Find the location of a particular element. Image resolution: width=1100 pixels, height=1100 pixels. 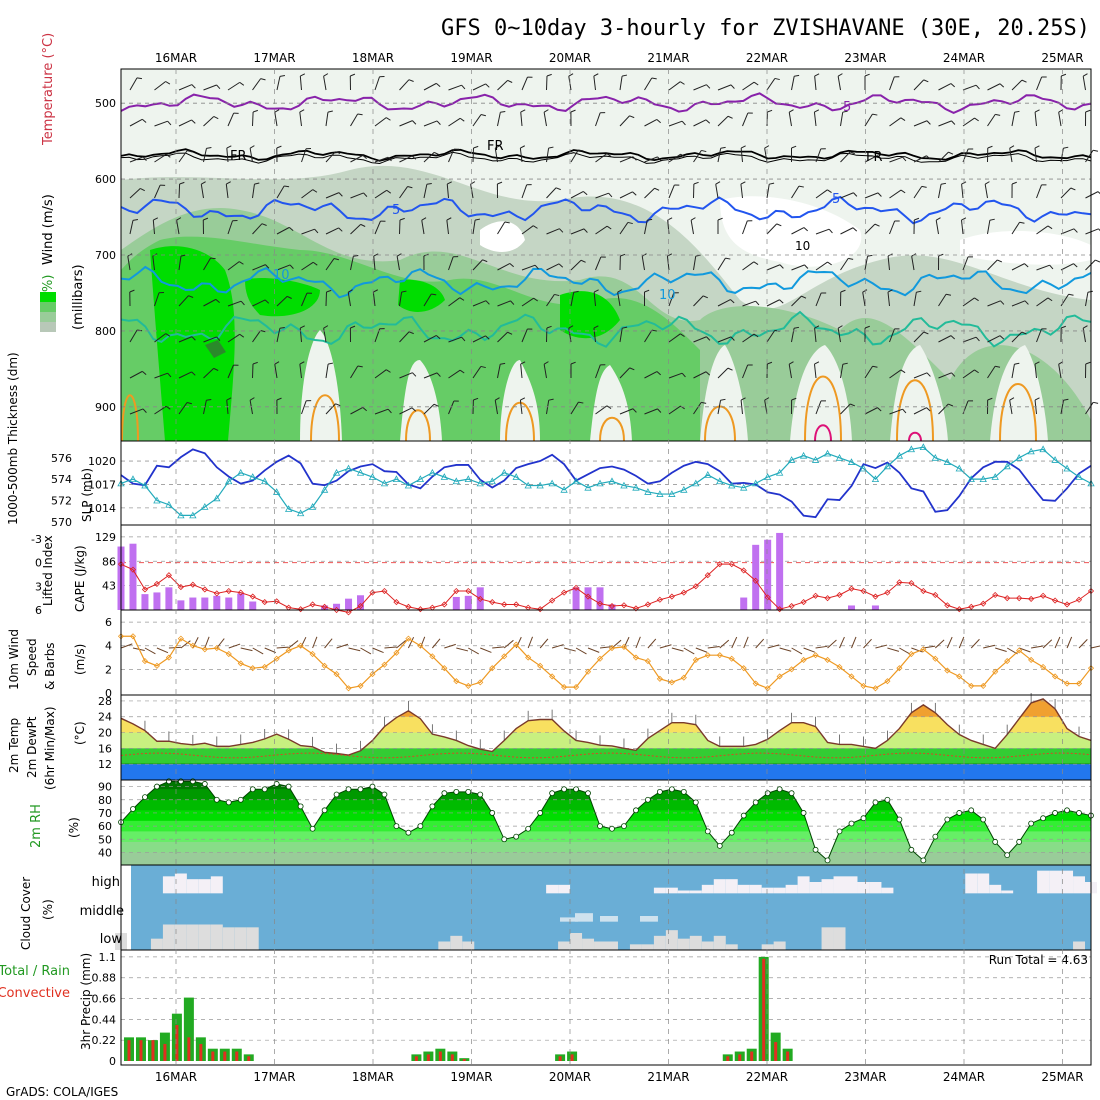

li-line is located at coordinates (606, 588).